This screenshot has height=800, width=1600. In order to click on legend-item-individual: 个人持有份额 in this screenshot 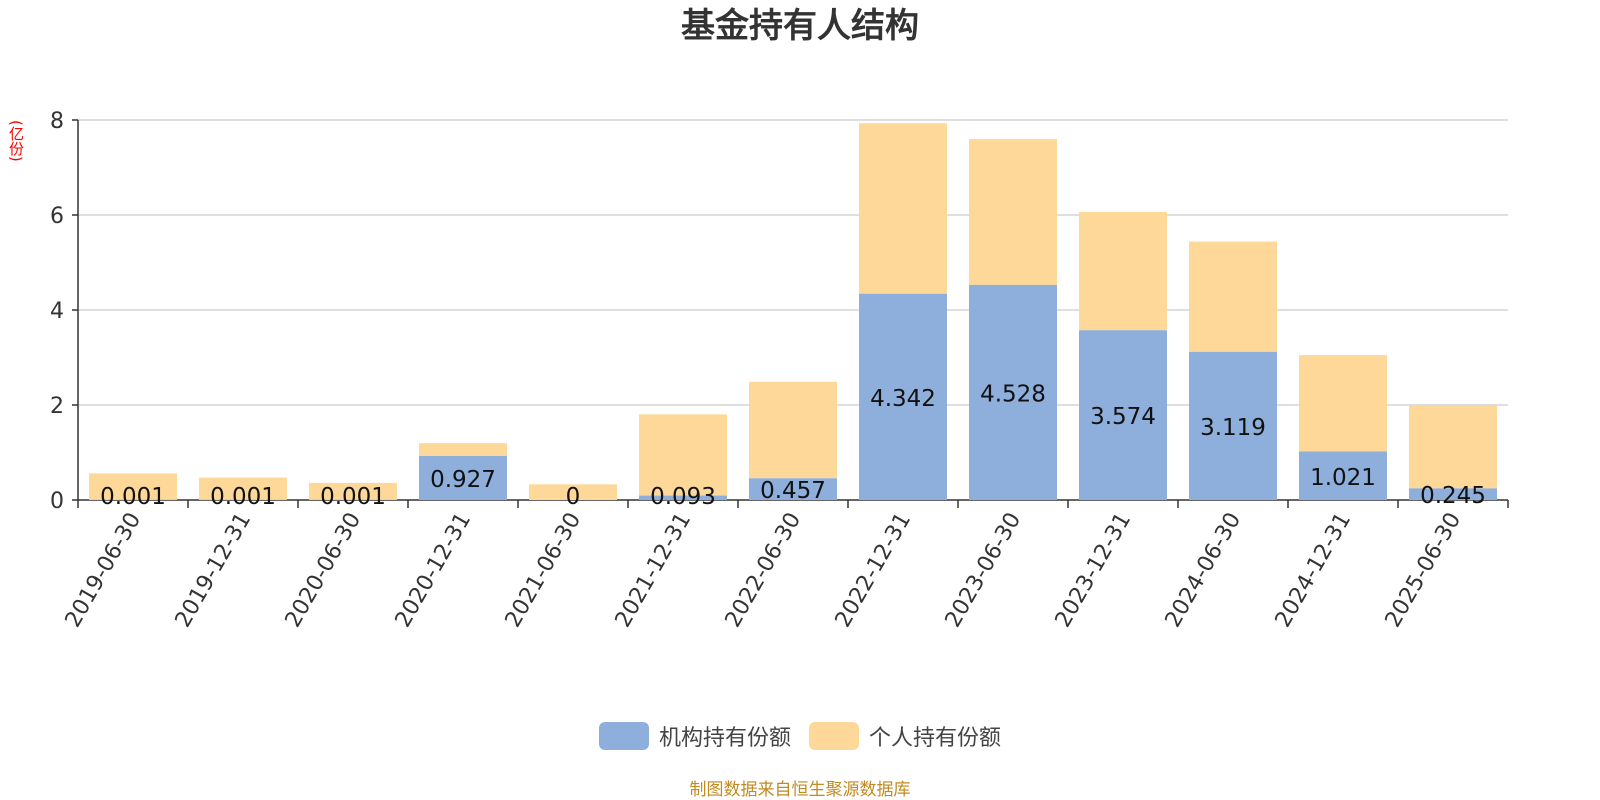, I will do `click(905, 736)`.